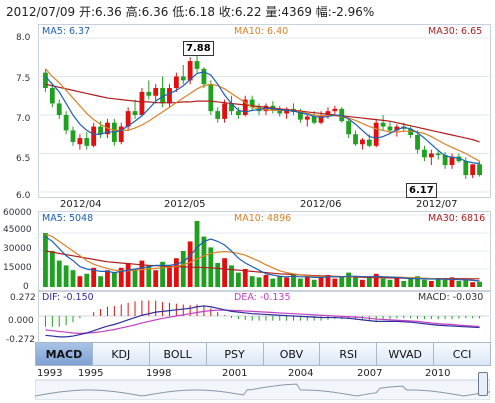 The width and height of the screenshot is (495, 403). I want to click on volume-ma5-line, so click(262, 259).